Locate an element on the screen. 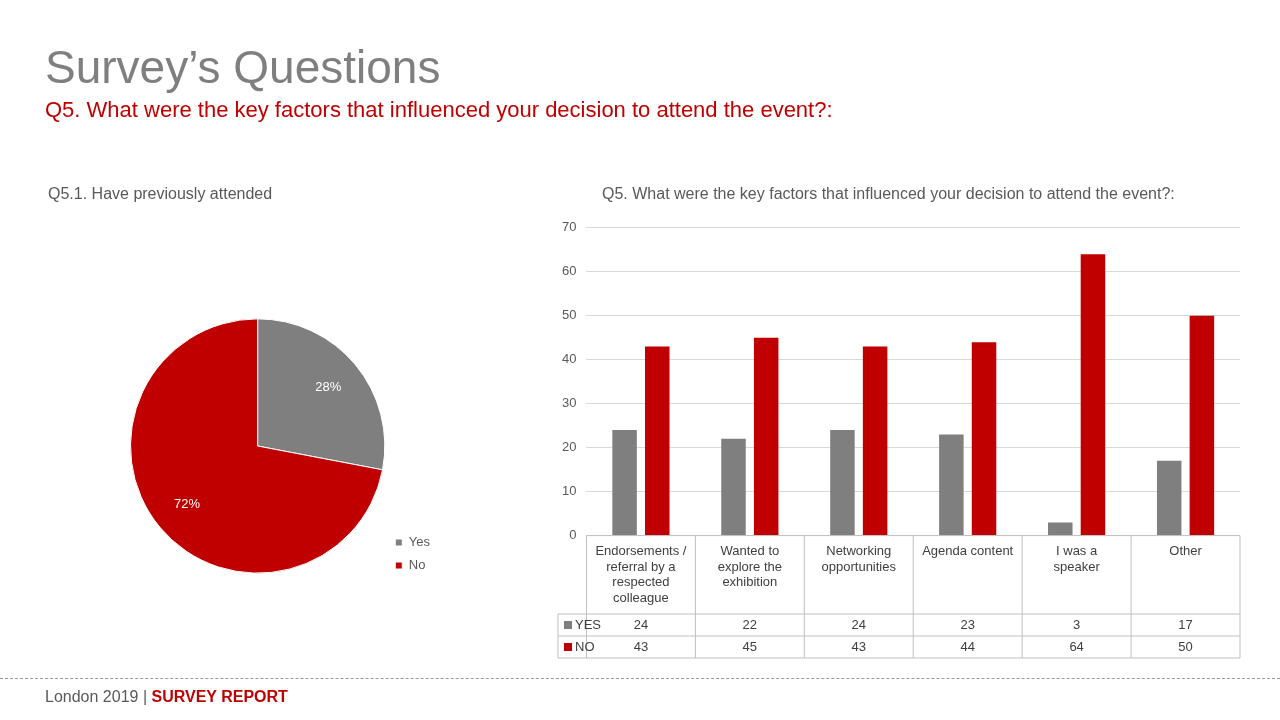 The image size is (1280, 720). x-tick-label: Other is located at coordinates (1186, 550).